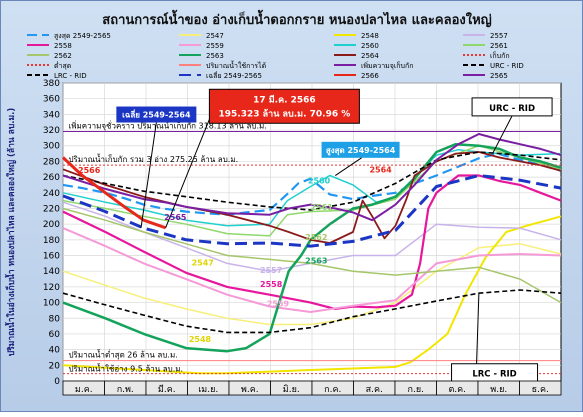 This screenshot has height=417, width=583. I want to click on x-tick-label: ก.ย., so click(416, 390).